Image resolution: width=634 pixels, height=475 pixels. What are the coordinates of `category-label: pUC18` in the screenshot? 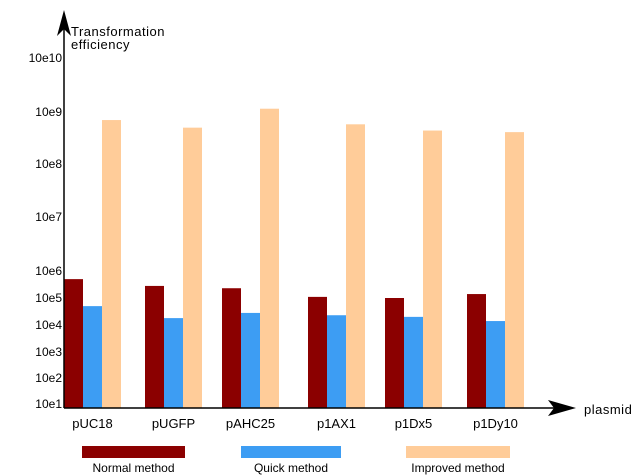 It's located at (92, 423).